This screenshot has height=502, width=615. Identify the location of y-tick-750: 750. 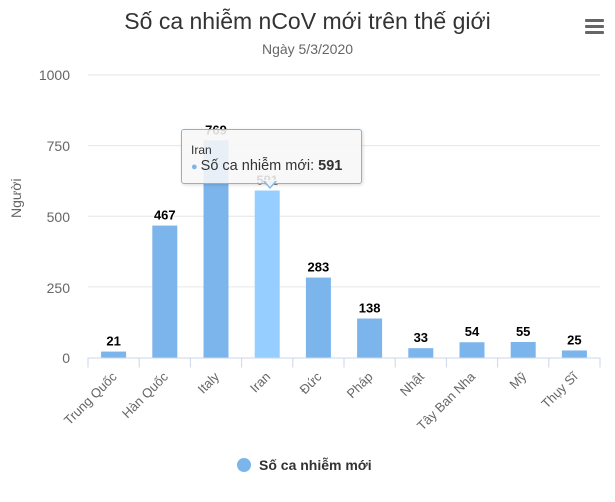
(58, 146).